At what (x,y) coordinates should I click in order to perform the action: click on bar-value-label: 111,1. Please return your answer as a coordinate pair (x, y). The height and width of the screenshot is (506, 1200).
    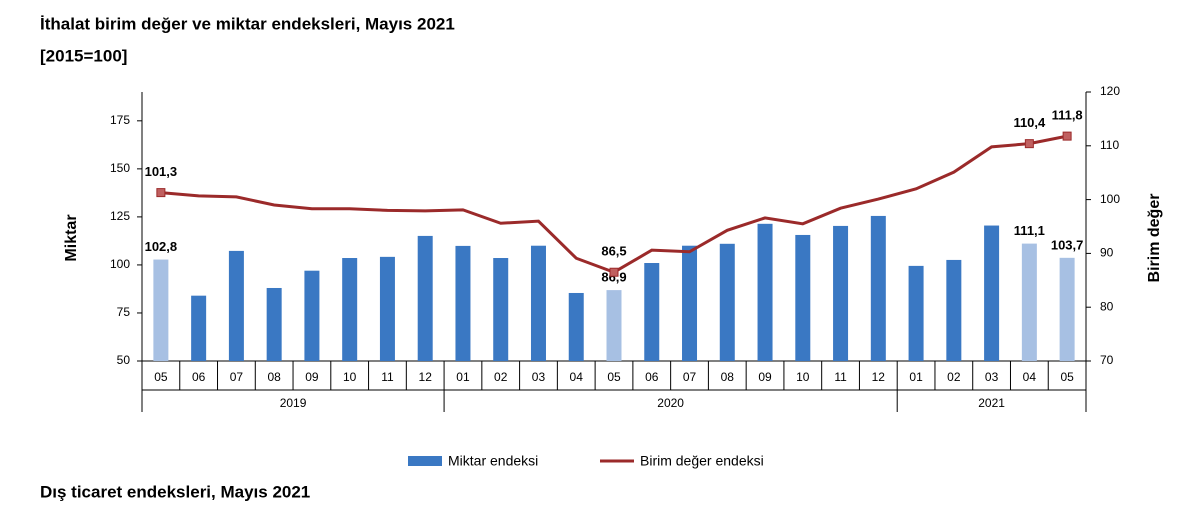
    Looking at the image, I should click on (1029, 230).